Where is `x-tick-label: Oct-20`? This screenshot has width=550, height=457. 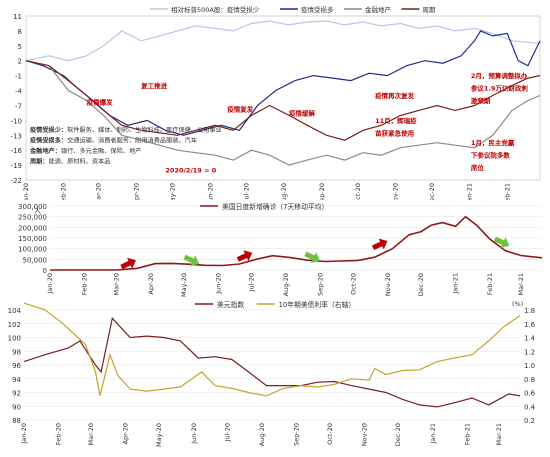
x-tick-label: Oct-20 is located at coordinates (358, 191).